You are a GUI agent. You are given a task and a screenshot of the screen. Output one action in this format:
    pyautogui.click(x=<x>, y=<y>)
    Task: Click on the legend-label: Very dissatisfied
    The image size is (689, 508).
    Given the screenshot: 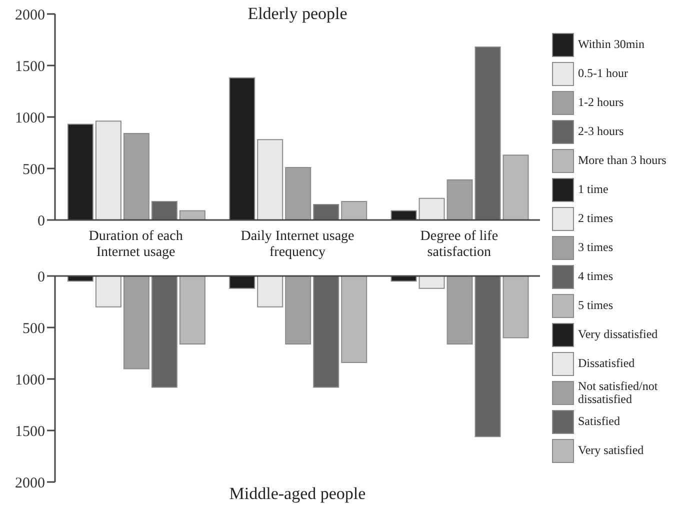 What is the action you would take?
    pyautogui.click(x=618, y=334)
    